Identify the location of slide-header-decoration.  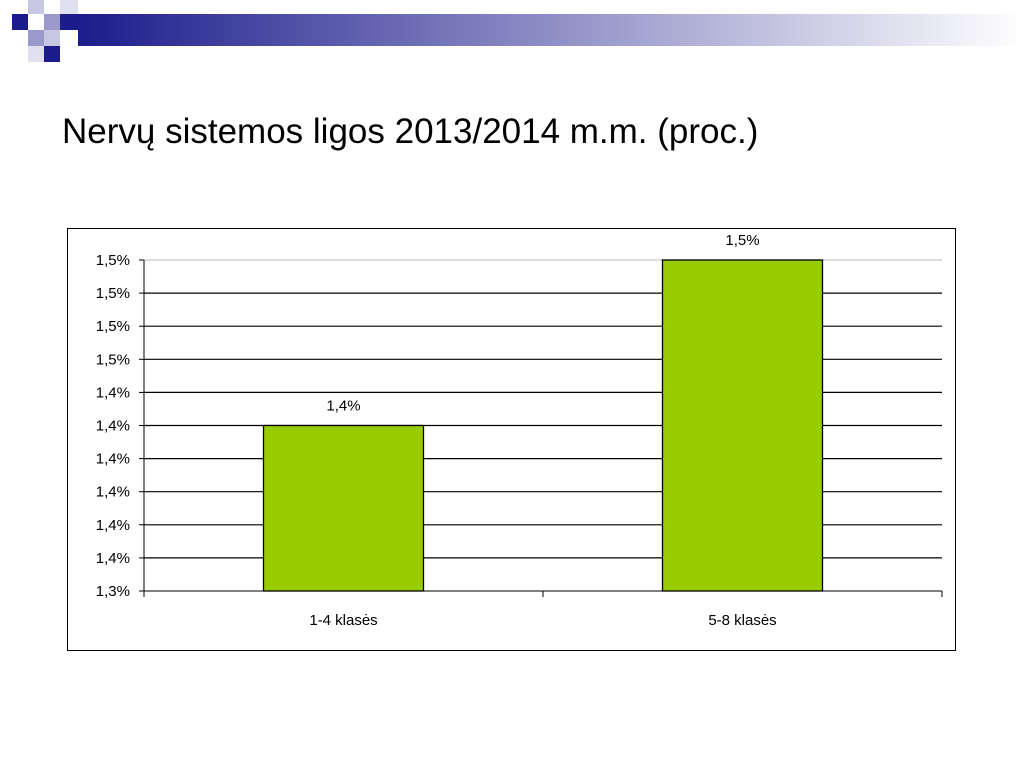
(518, 31).